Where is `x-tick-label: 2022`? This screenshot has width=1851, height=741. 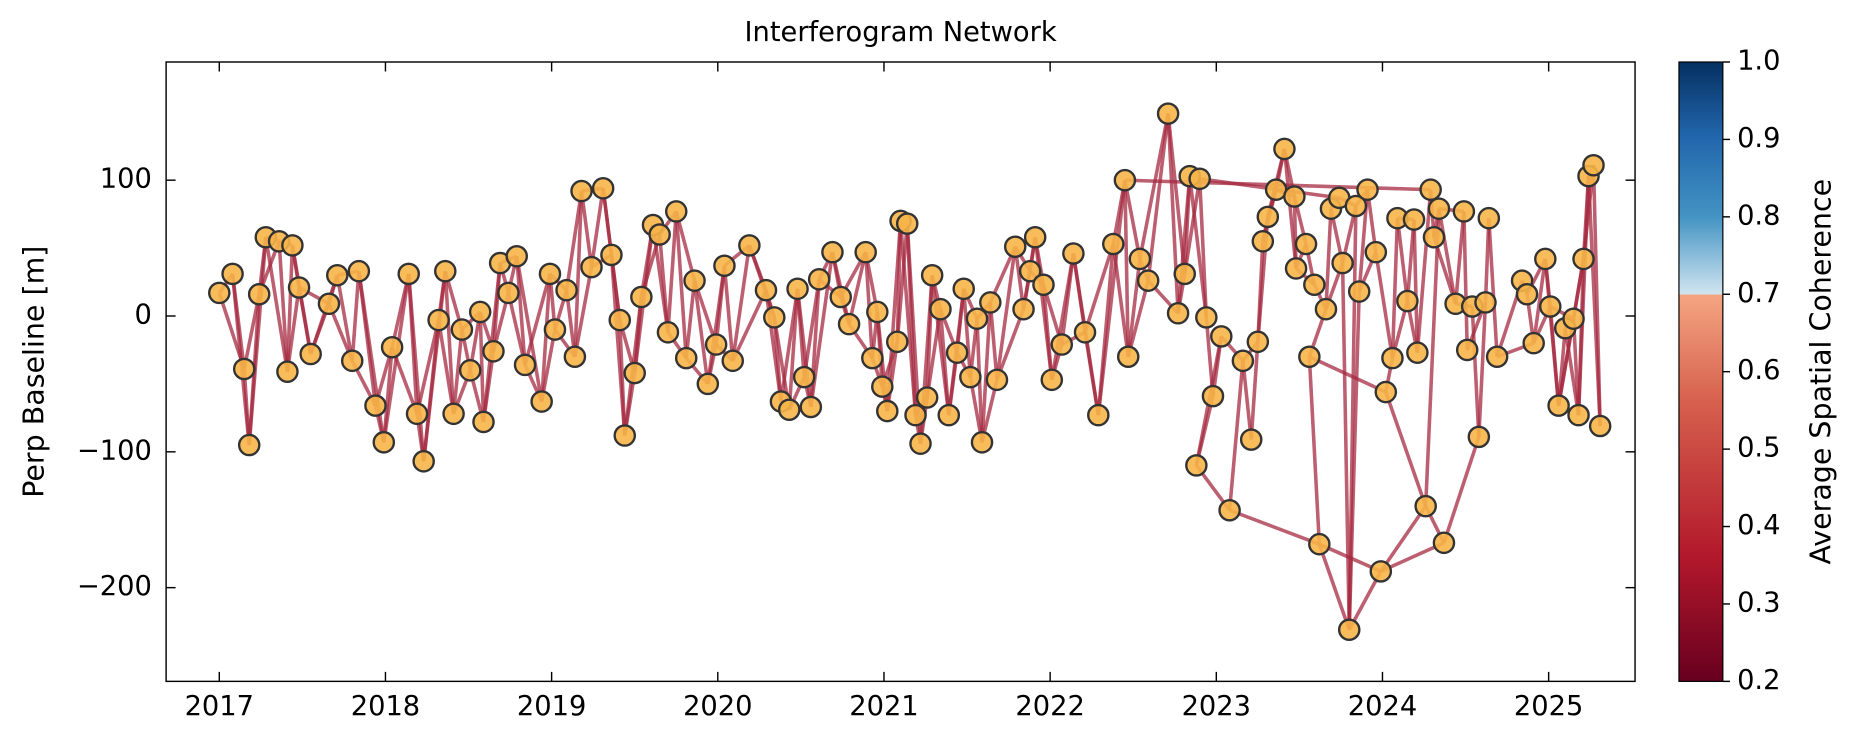 x-tick-label: 2022 is located at coordinates (1049, 706).